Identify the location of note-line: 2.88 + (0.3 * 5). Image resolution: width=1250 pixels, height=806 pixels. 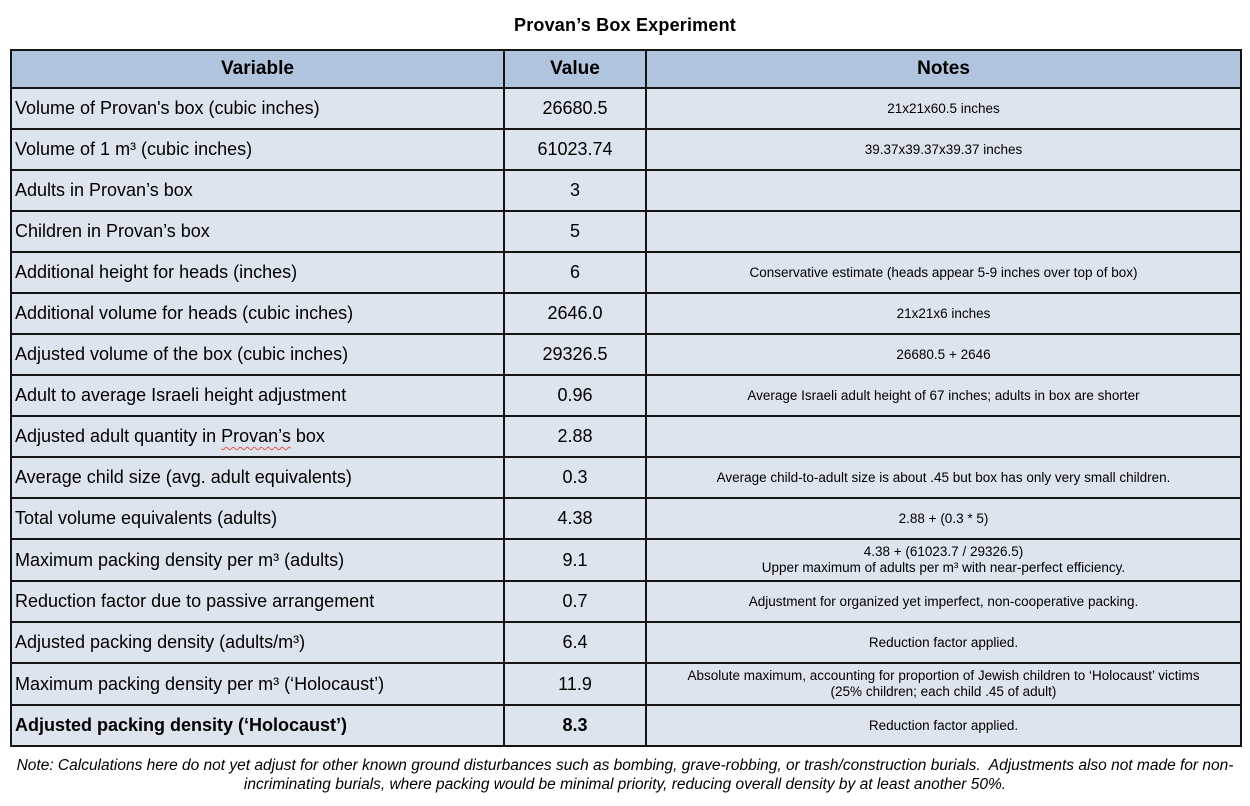
(943, 518).